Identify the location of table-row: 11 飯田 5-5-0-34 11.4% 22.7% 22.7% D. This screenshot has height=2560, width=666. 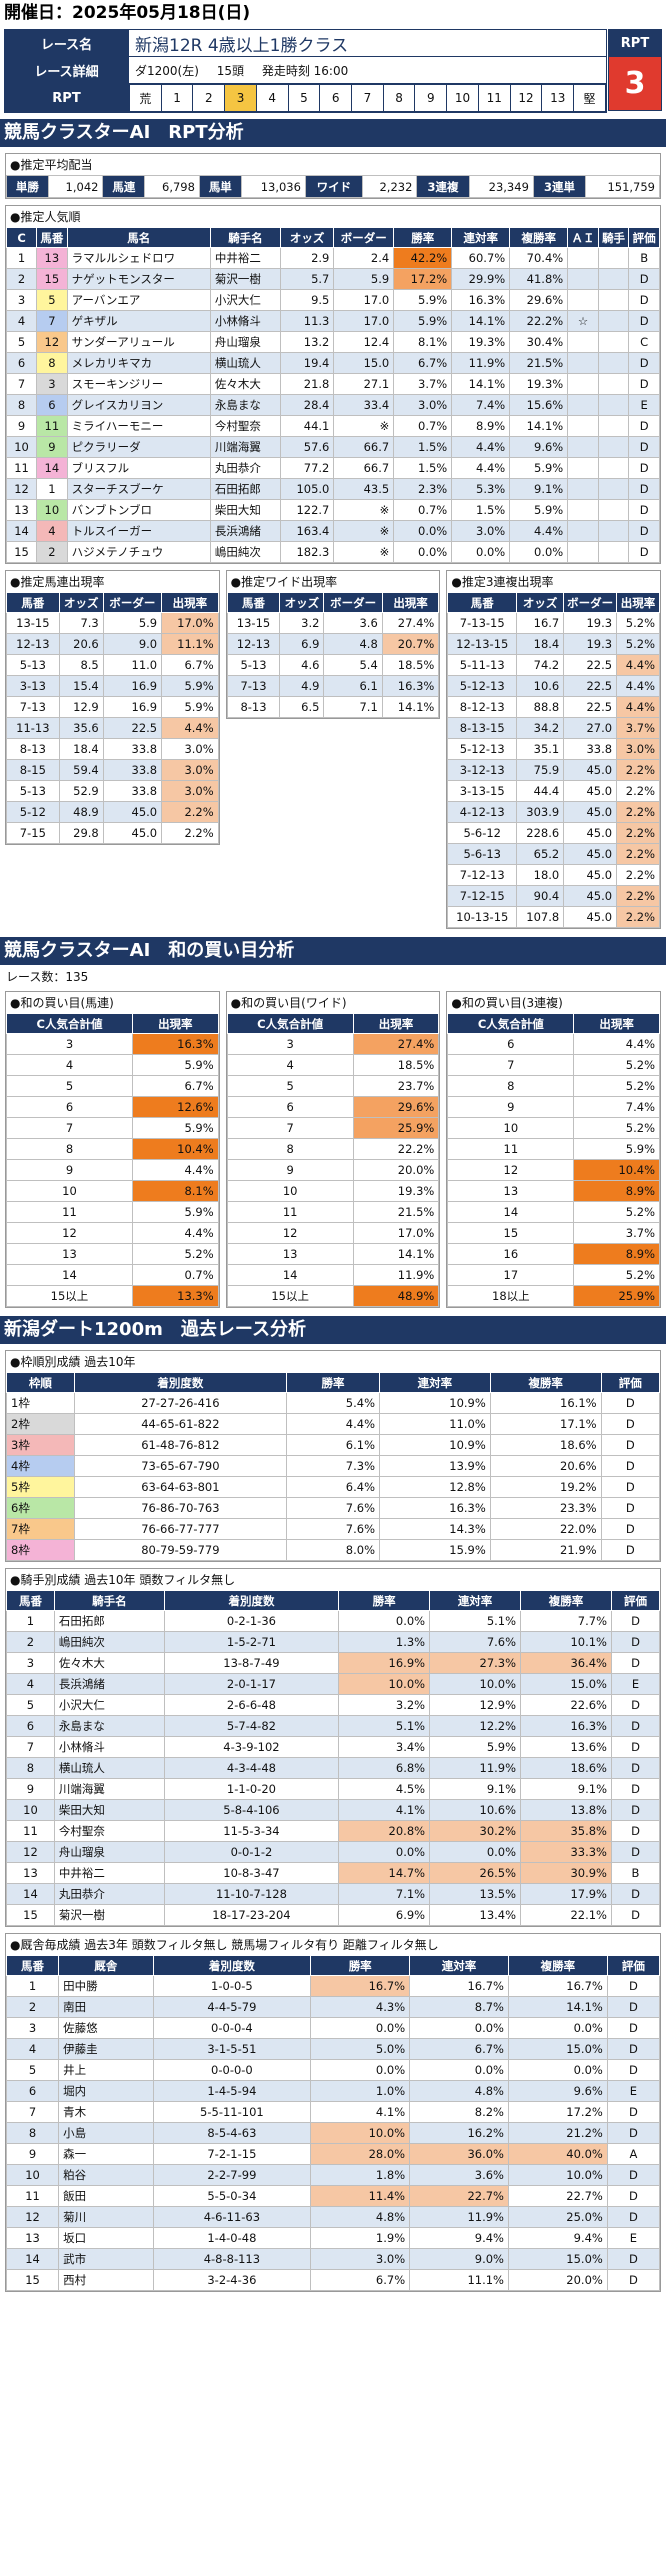
(333, 2196).